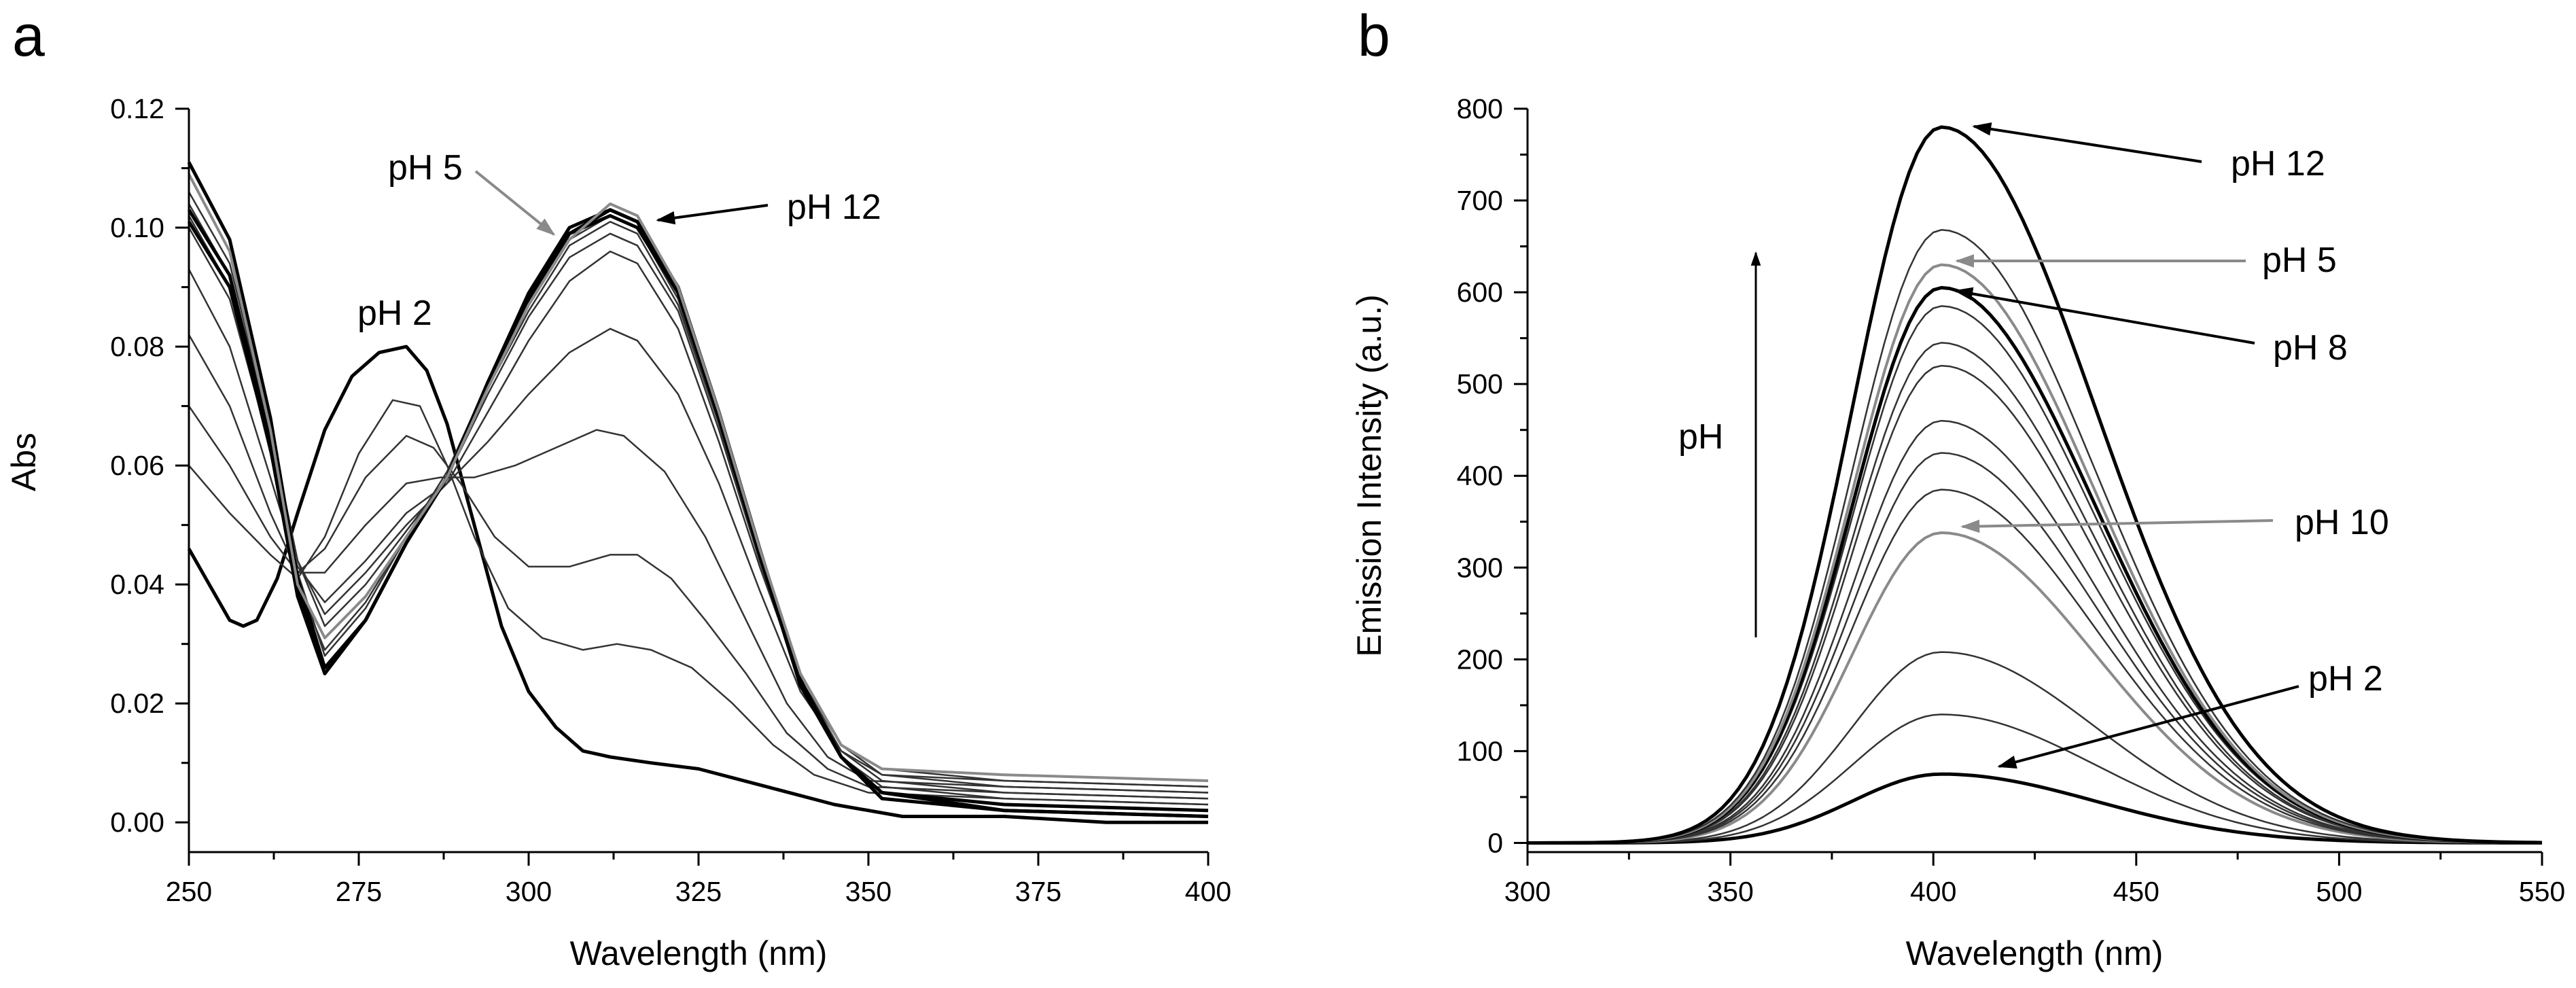 The image size is (2576, 988). I want to click on x-tick-label-b: 550, so click(2542, 891).